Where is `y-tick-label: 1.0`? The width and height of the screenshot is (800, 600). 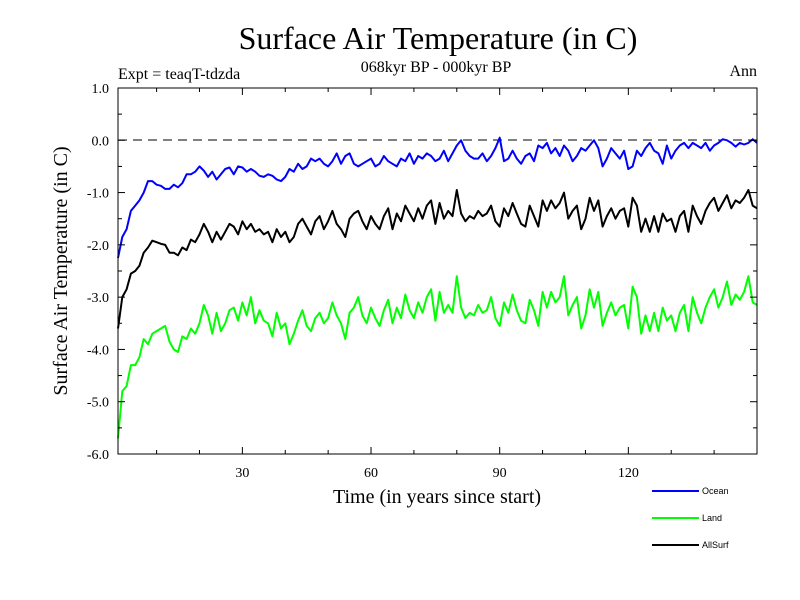 y-tick-label: 1.0 is located at coordinates (101, 89).